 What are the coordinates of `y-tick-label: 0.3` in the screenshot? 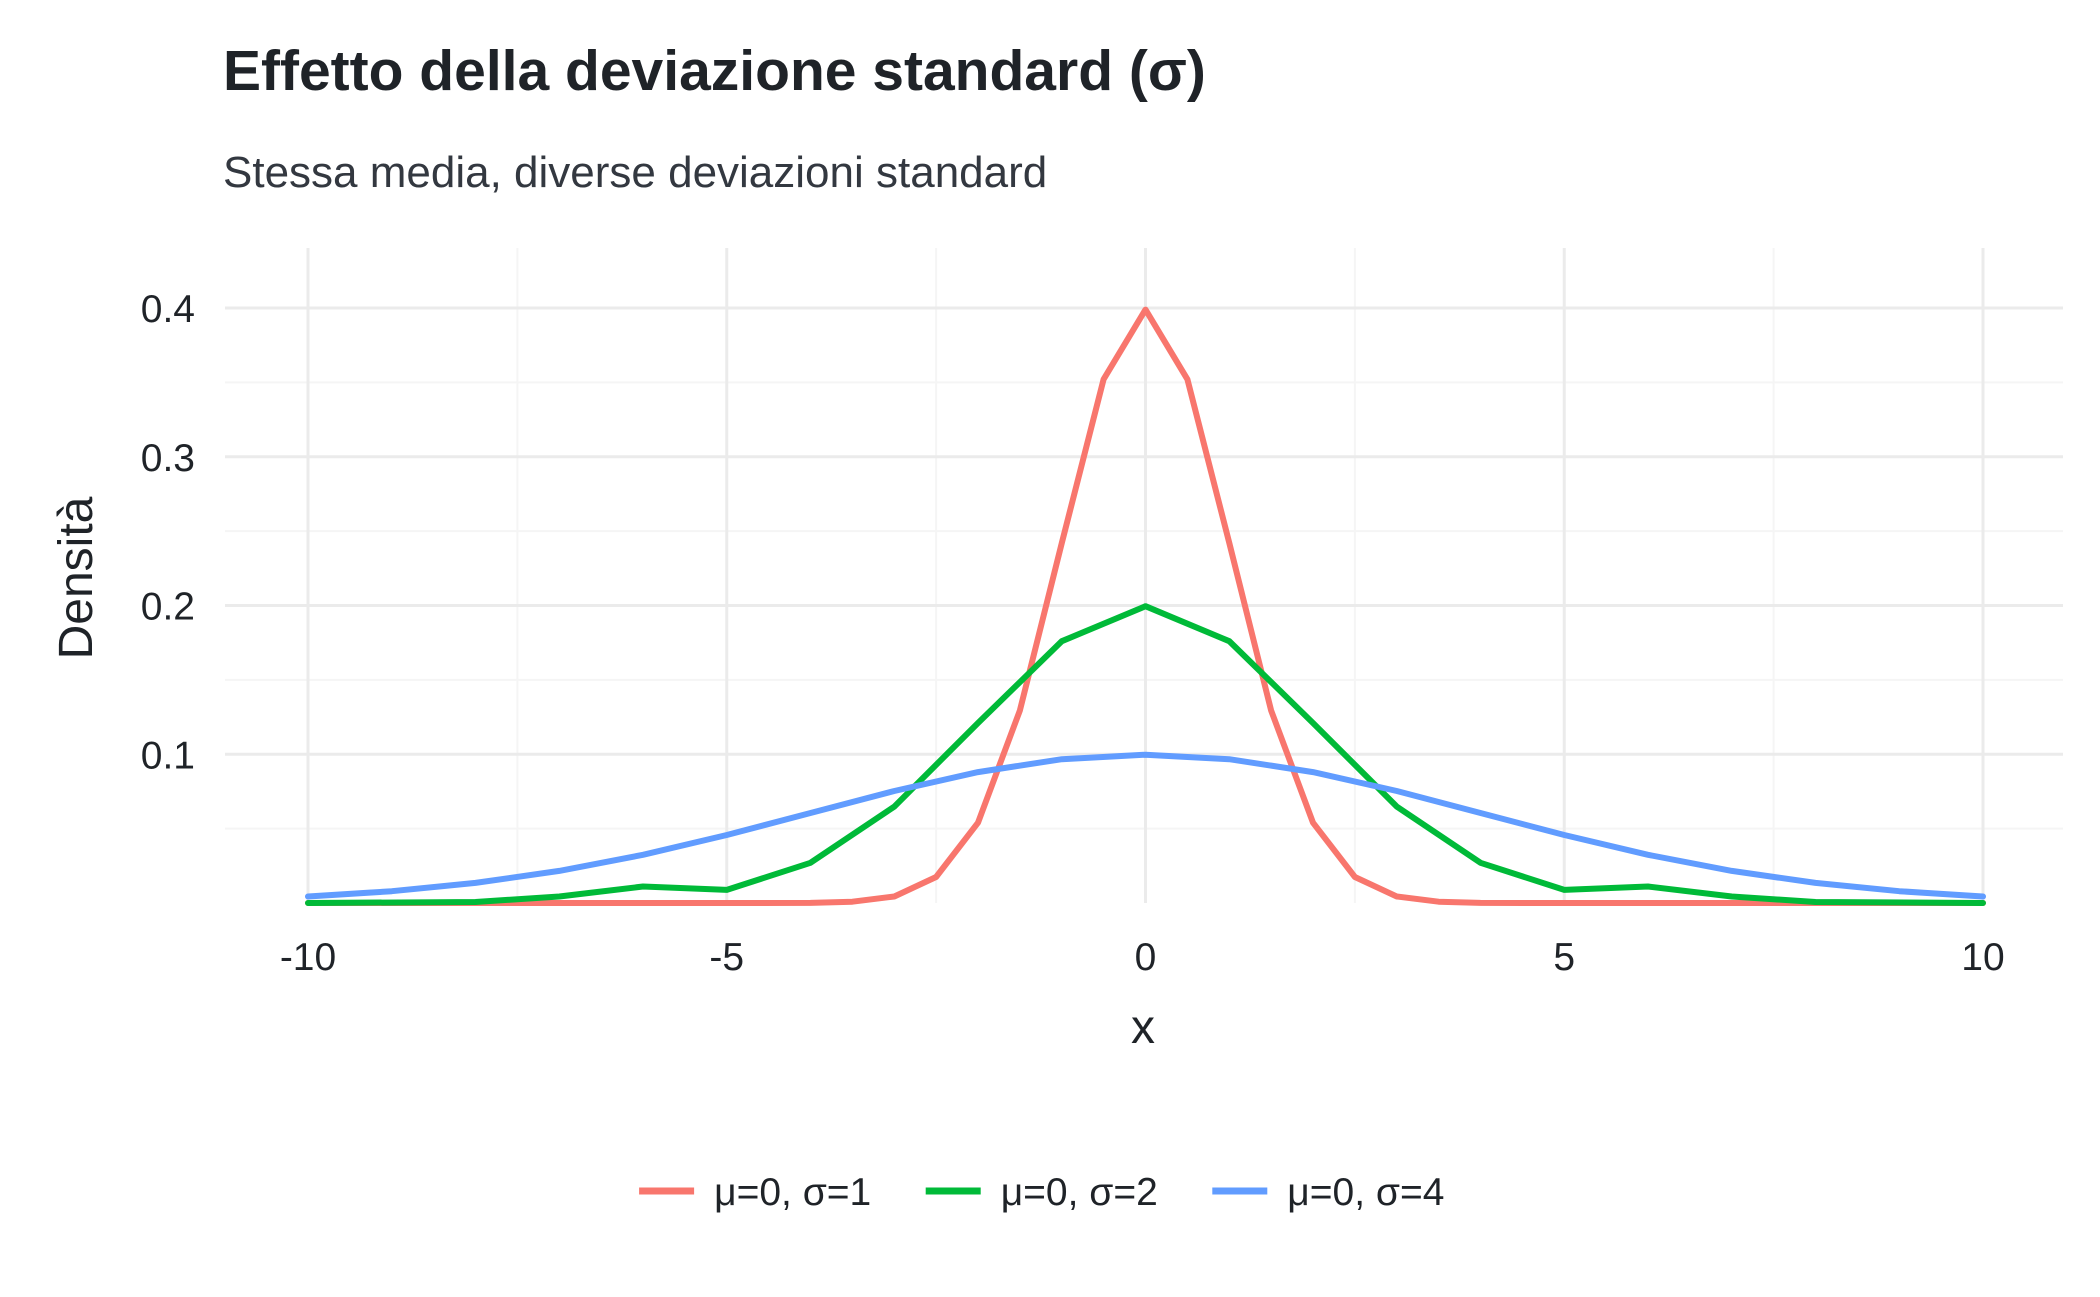 It's located at (168, 458).